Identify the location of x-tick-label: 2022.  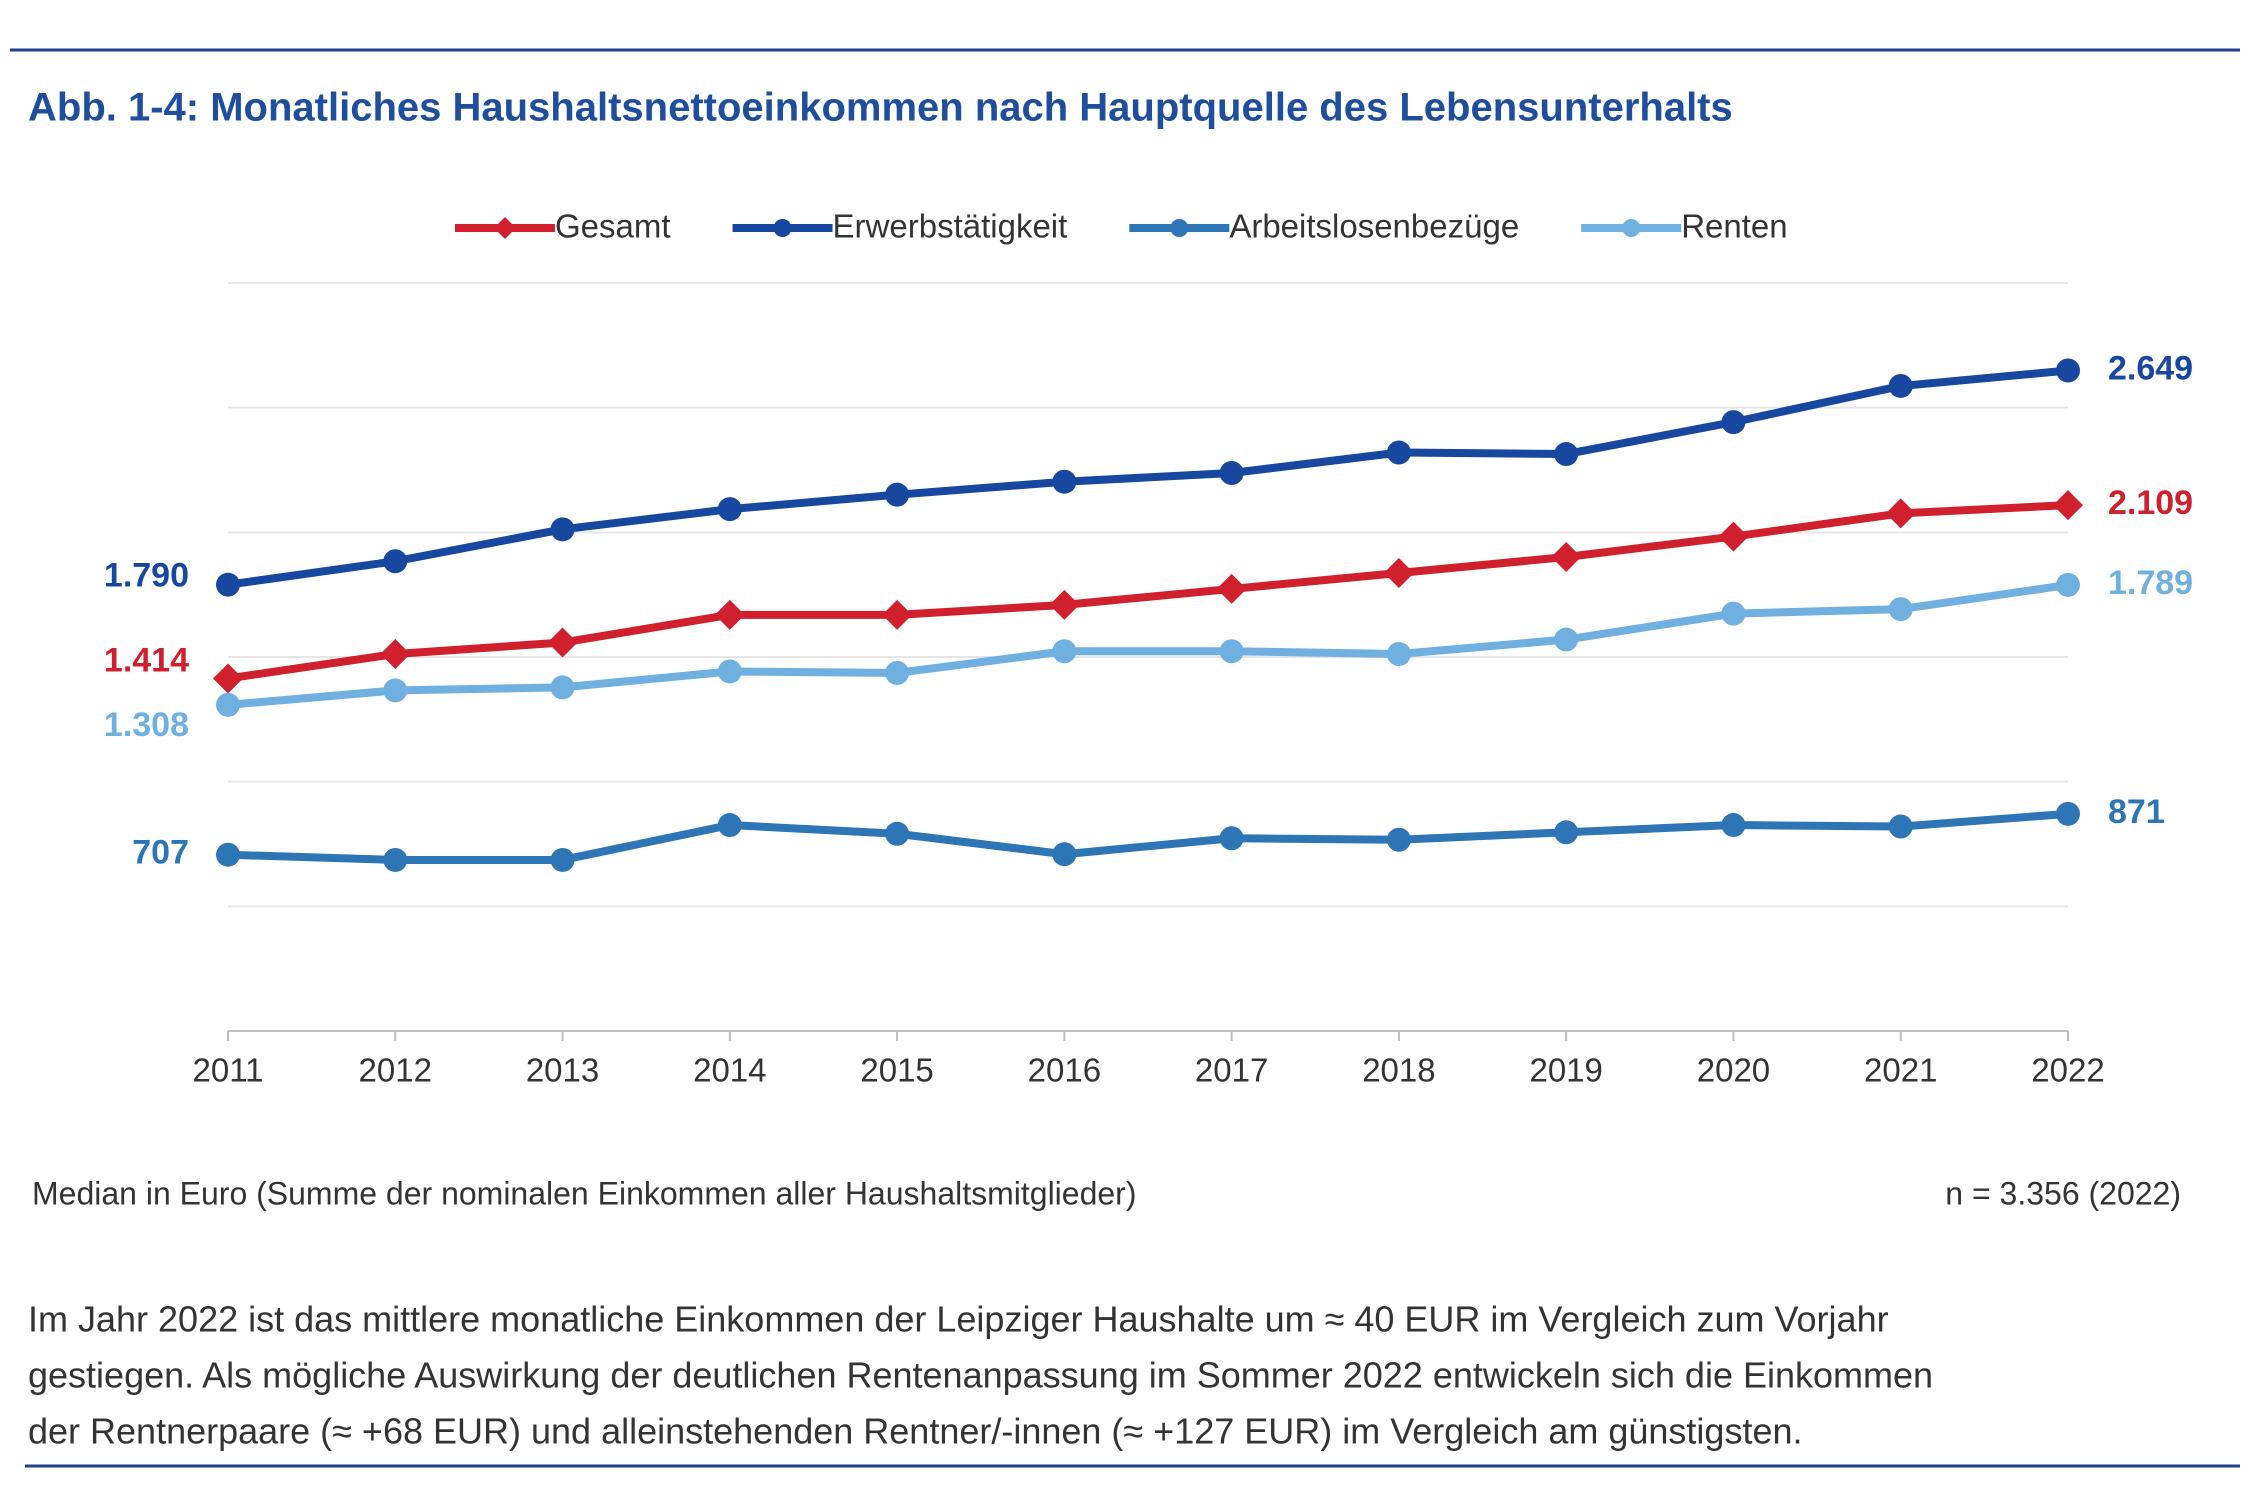
(2067, 1070).